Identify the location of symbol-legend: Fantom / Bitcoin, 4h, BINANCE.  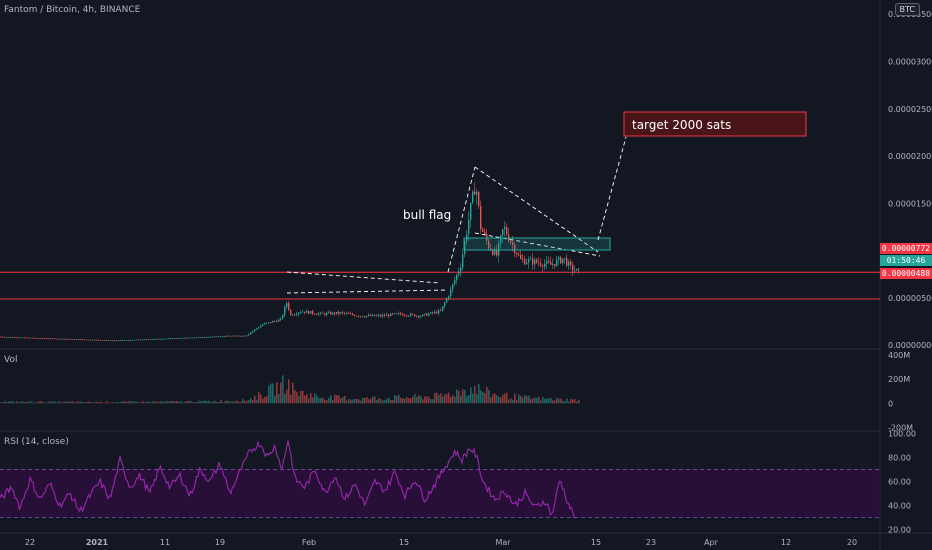
(72, 10).